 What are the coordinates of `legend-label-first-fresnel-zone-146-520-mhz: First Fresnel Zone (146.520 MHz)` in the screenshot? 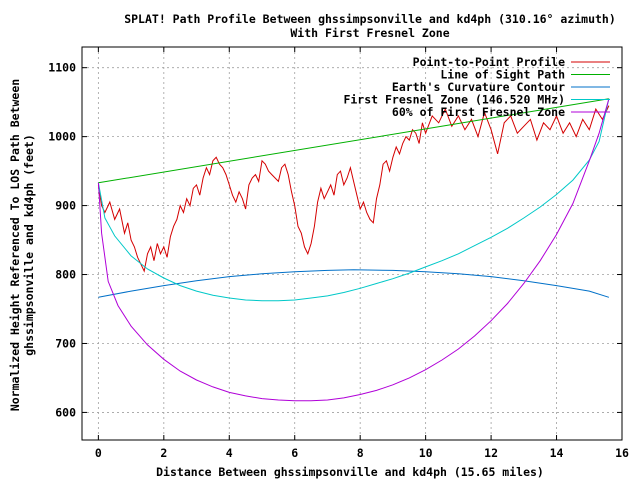 It's located at (454, 100).